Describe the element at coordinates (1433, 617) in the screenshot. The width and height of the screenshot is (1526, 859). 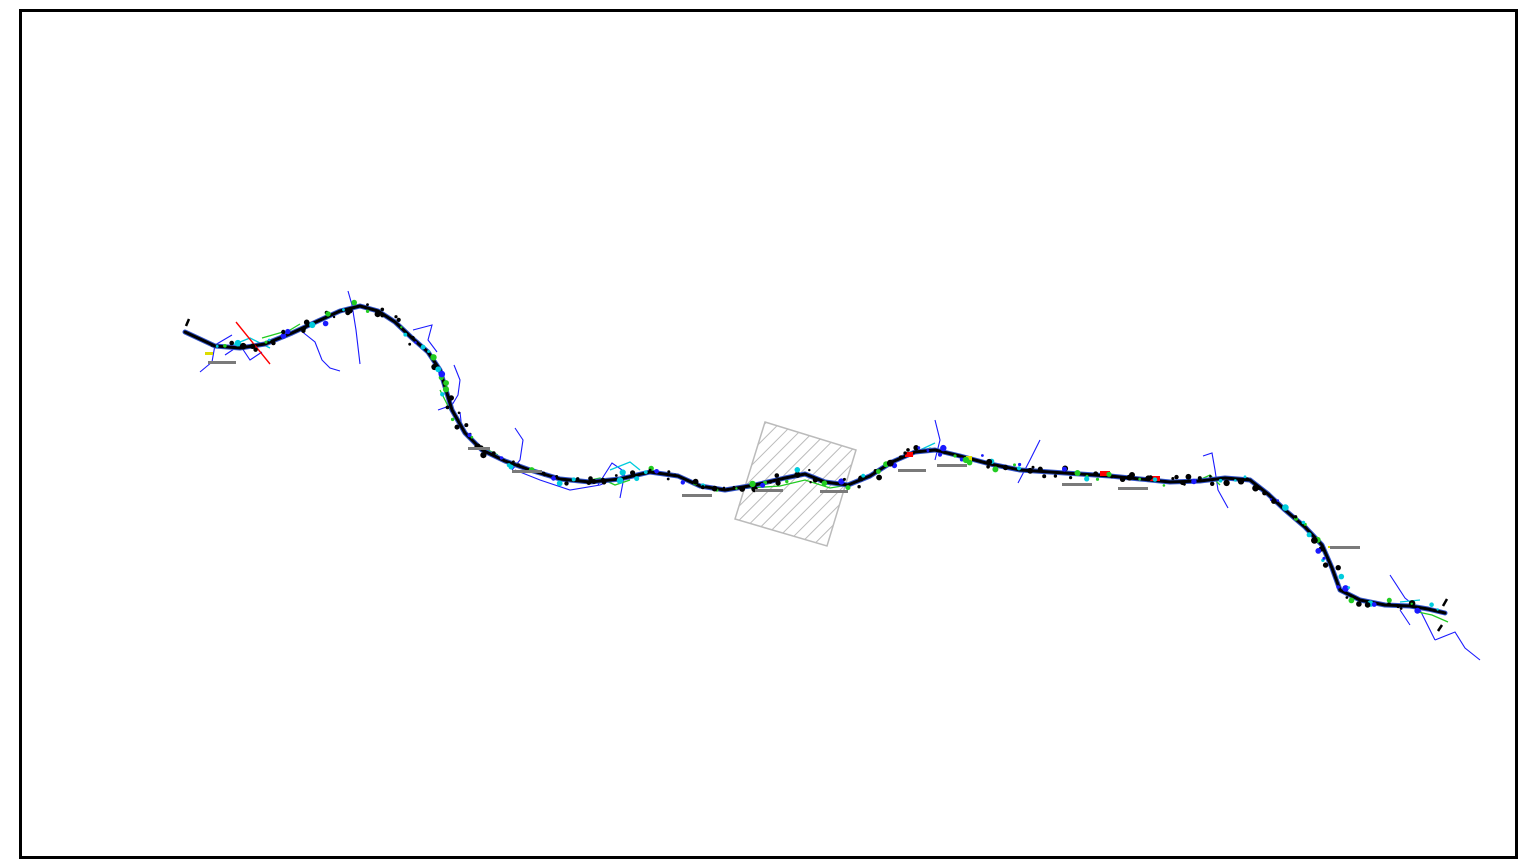
I see `utility-line` at that location.